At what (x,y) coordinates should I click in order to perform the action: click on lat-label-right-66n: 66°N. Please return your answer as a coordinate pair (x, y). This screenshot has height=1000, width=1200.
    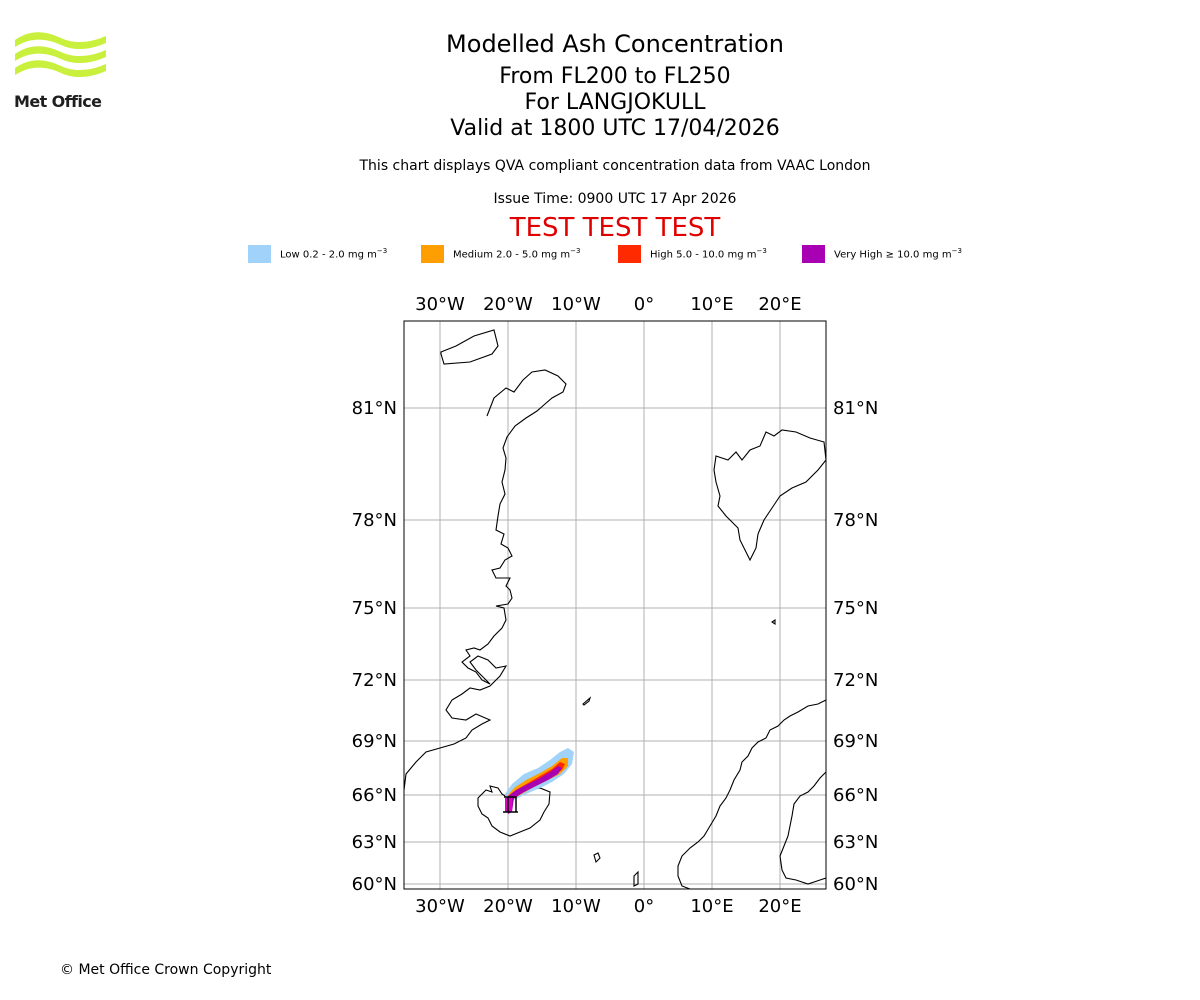
    Looking at the image, I should click on (855, 795).